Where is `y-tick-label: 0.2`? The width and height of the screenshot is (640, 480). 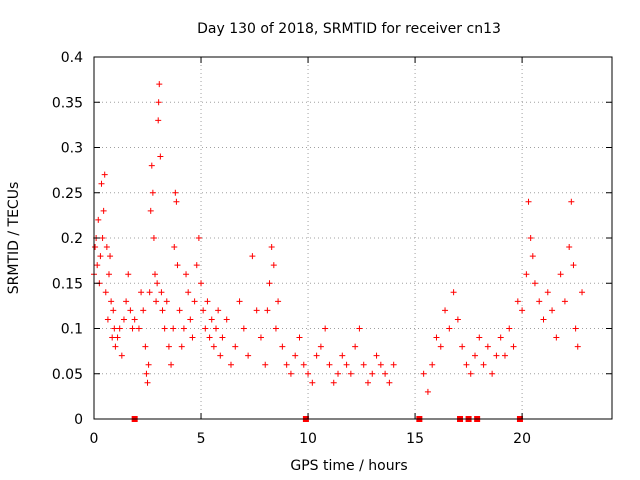
y-tick-label: 0.2 is located at coordinates (72, 239).